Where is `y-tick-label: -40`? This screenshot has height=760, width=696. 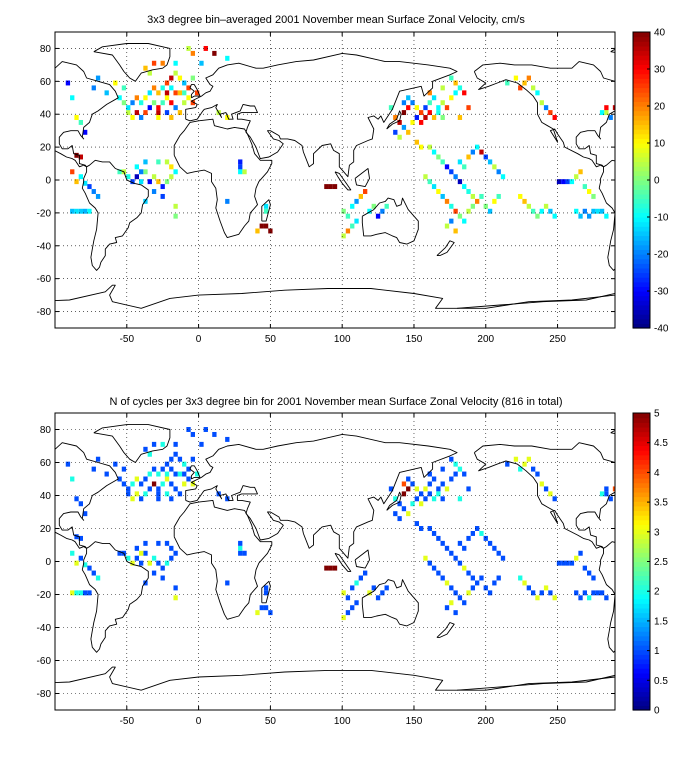 y-tick-label: -40 is located at coordinates (44, 628).